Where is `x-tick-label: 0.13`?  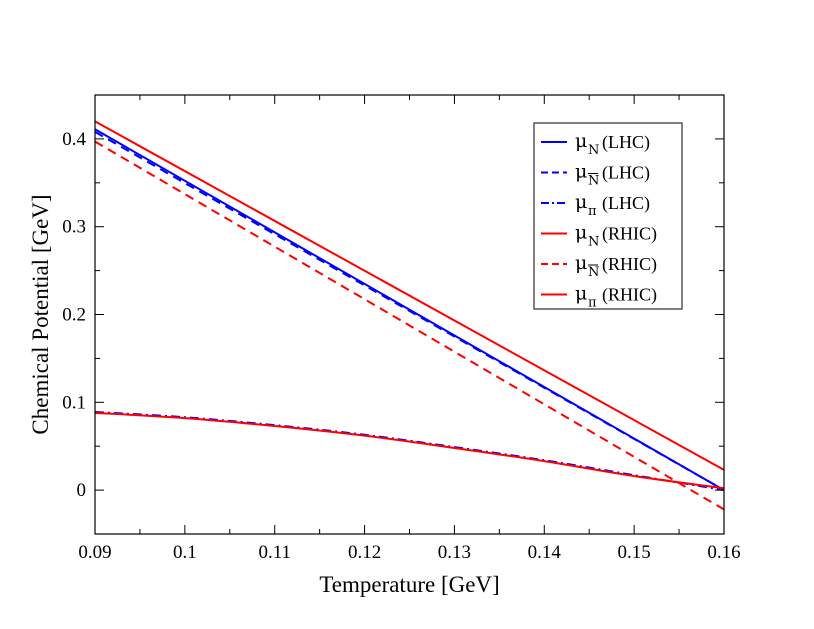
x-tick-label: 0.13 is located at coordinates (454, 552).